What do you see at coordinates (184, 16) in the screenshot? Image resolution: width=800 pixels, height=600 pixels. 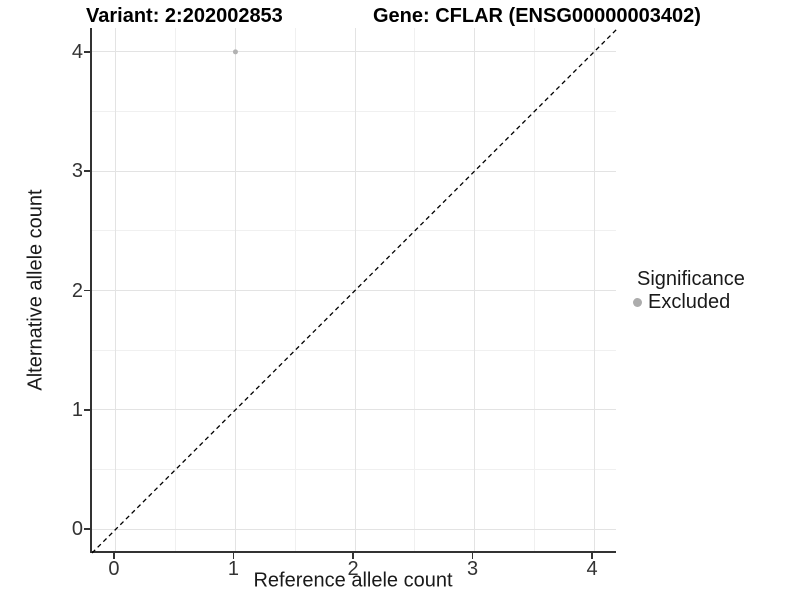 I see `variant-title: Variant: 2:202002853` at bounding box center [184, 16].